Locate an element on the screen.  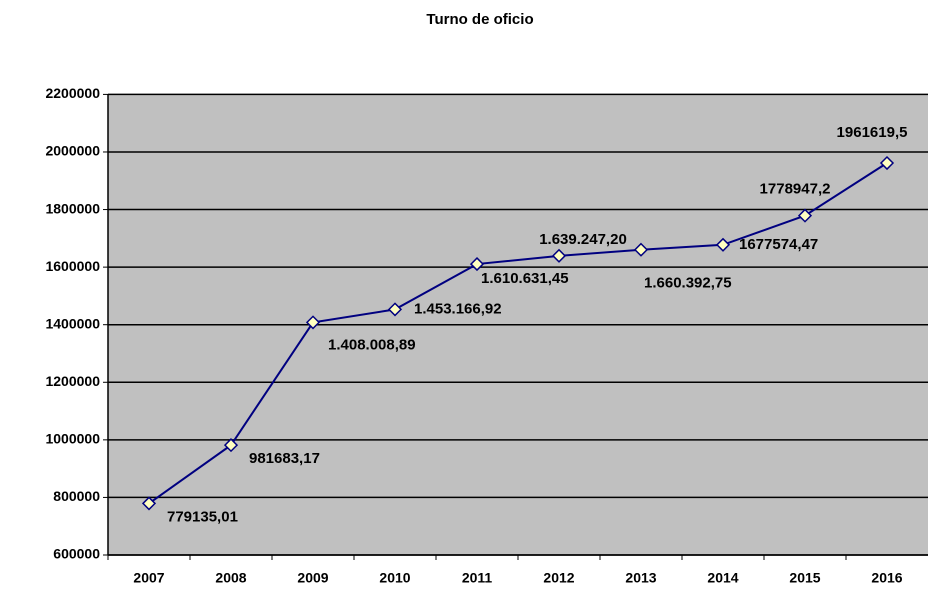
data-label: 1.660.392,75 is located at coordinates (688, 283).